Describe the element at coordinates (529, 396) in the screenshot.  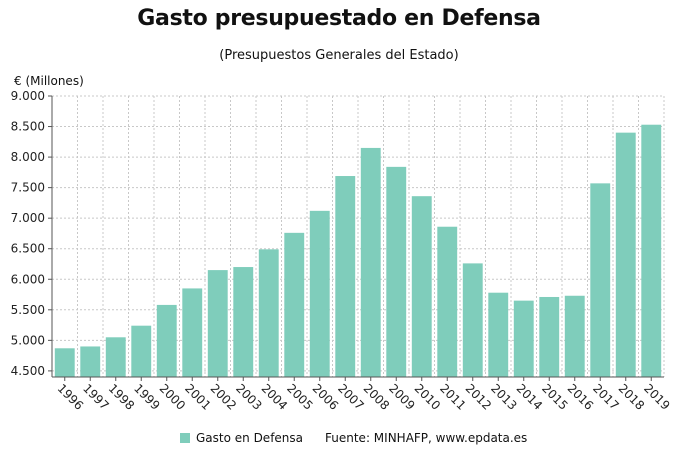
I see `x-tick-label: 2014` at that location.